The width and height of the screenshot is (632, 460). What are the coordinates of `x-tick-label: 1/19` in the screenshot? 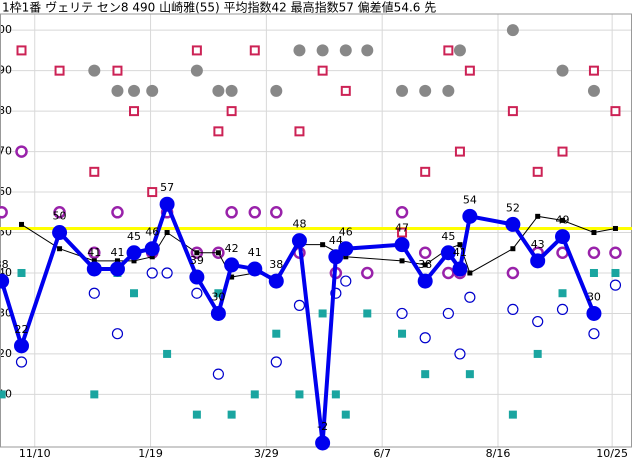 It's located at (150, 453).